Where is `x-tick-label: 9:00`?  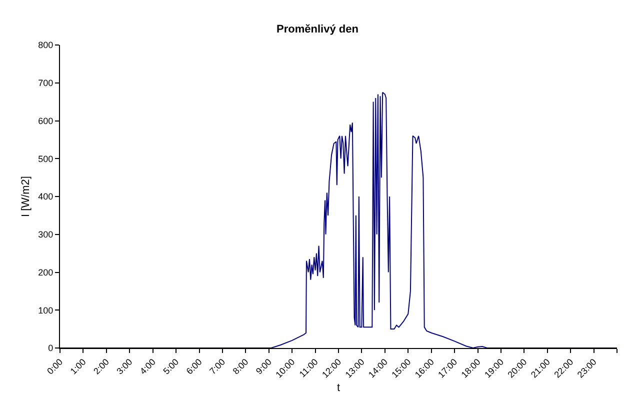
x-tick-label: 9:00 is located at coordinates (264, 366).